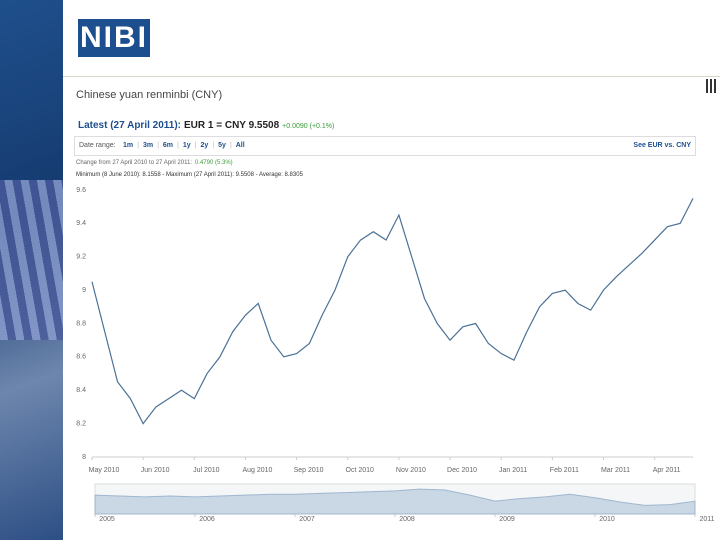 This screenshot has width=720, height=540. Describe the element at coordinates (81, 423) in the screenshot. I see `y-tick-label: 8.2` at that location.